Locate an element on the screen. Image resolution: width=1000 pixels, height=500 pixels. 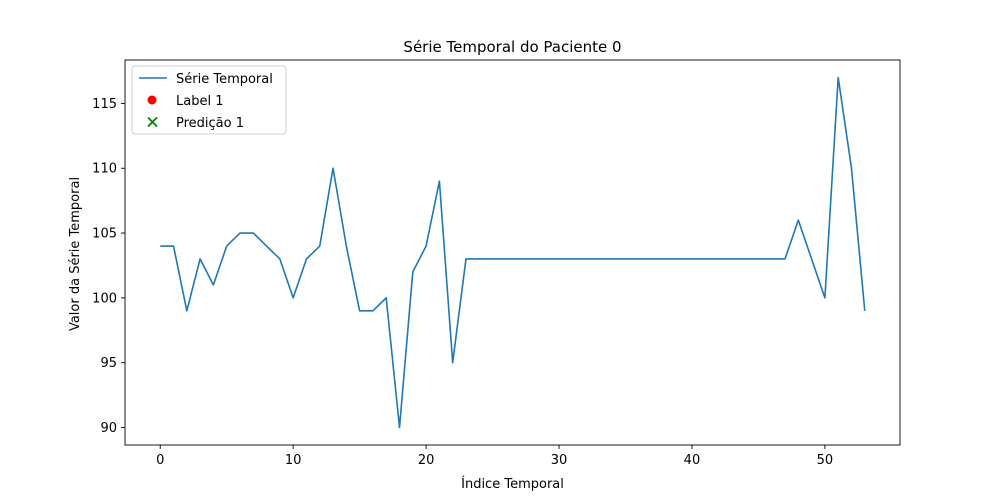
y-axis-ticks: 90 95 100 105 110 115 is located at coordinates (108, 266).